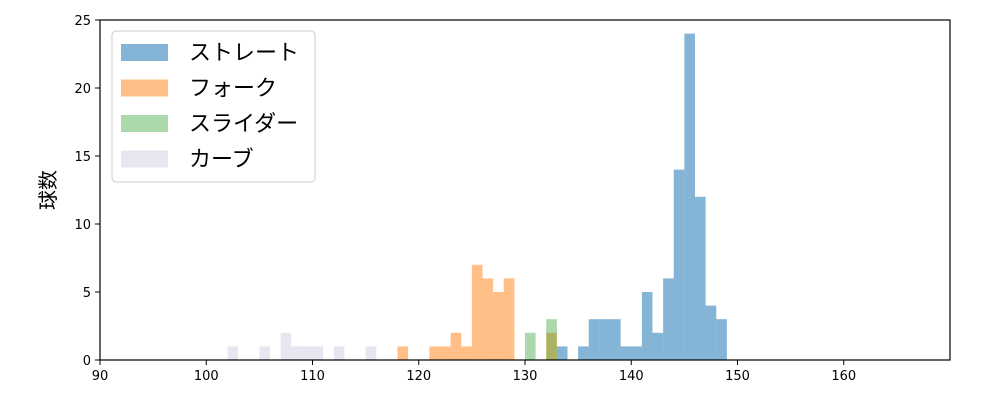  What do you see at coordinates (244, 53) in the screenshot?
I see `legend-label: ストレート` at bounding box center [244, 53].